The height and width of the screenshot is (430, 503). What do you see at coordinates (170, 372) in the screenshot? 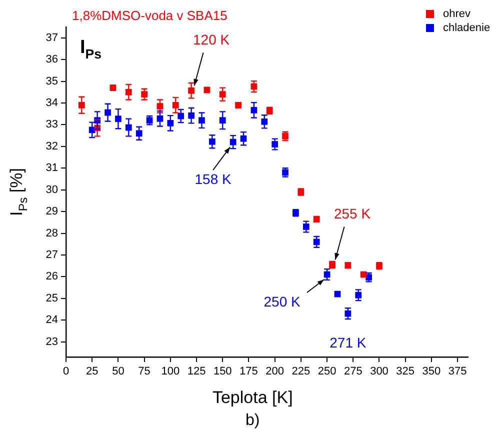
I see `x-tick-label: 100` at bounding box center [170, 372].